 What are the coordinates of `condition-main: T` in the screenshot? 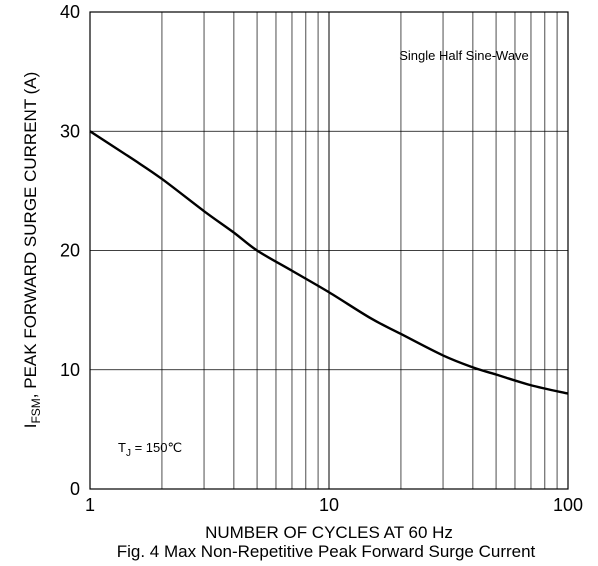 It's located at (122, 447).